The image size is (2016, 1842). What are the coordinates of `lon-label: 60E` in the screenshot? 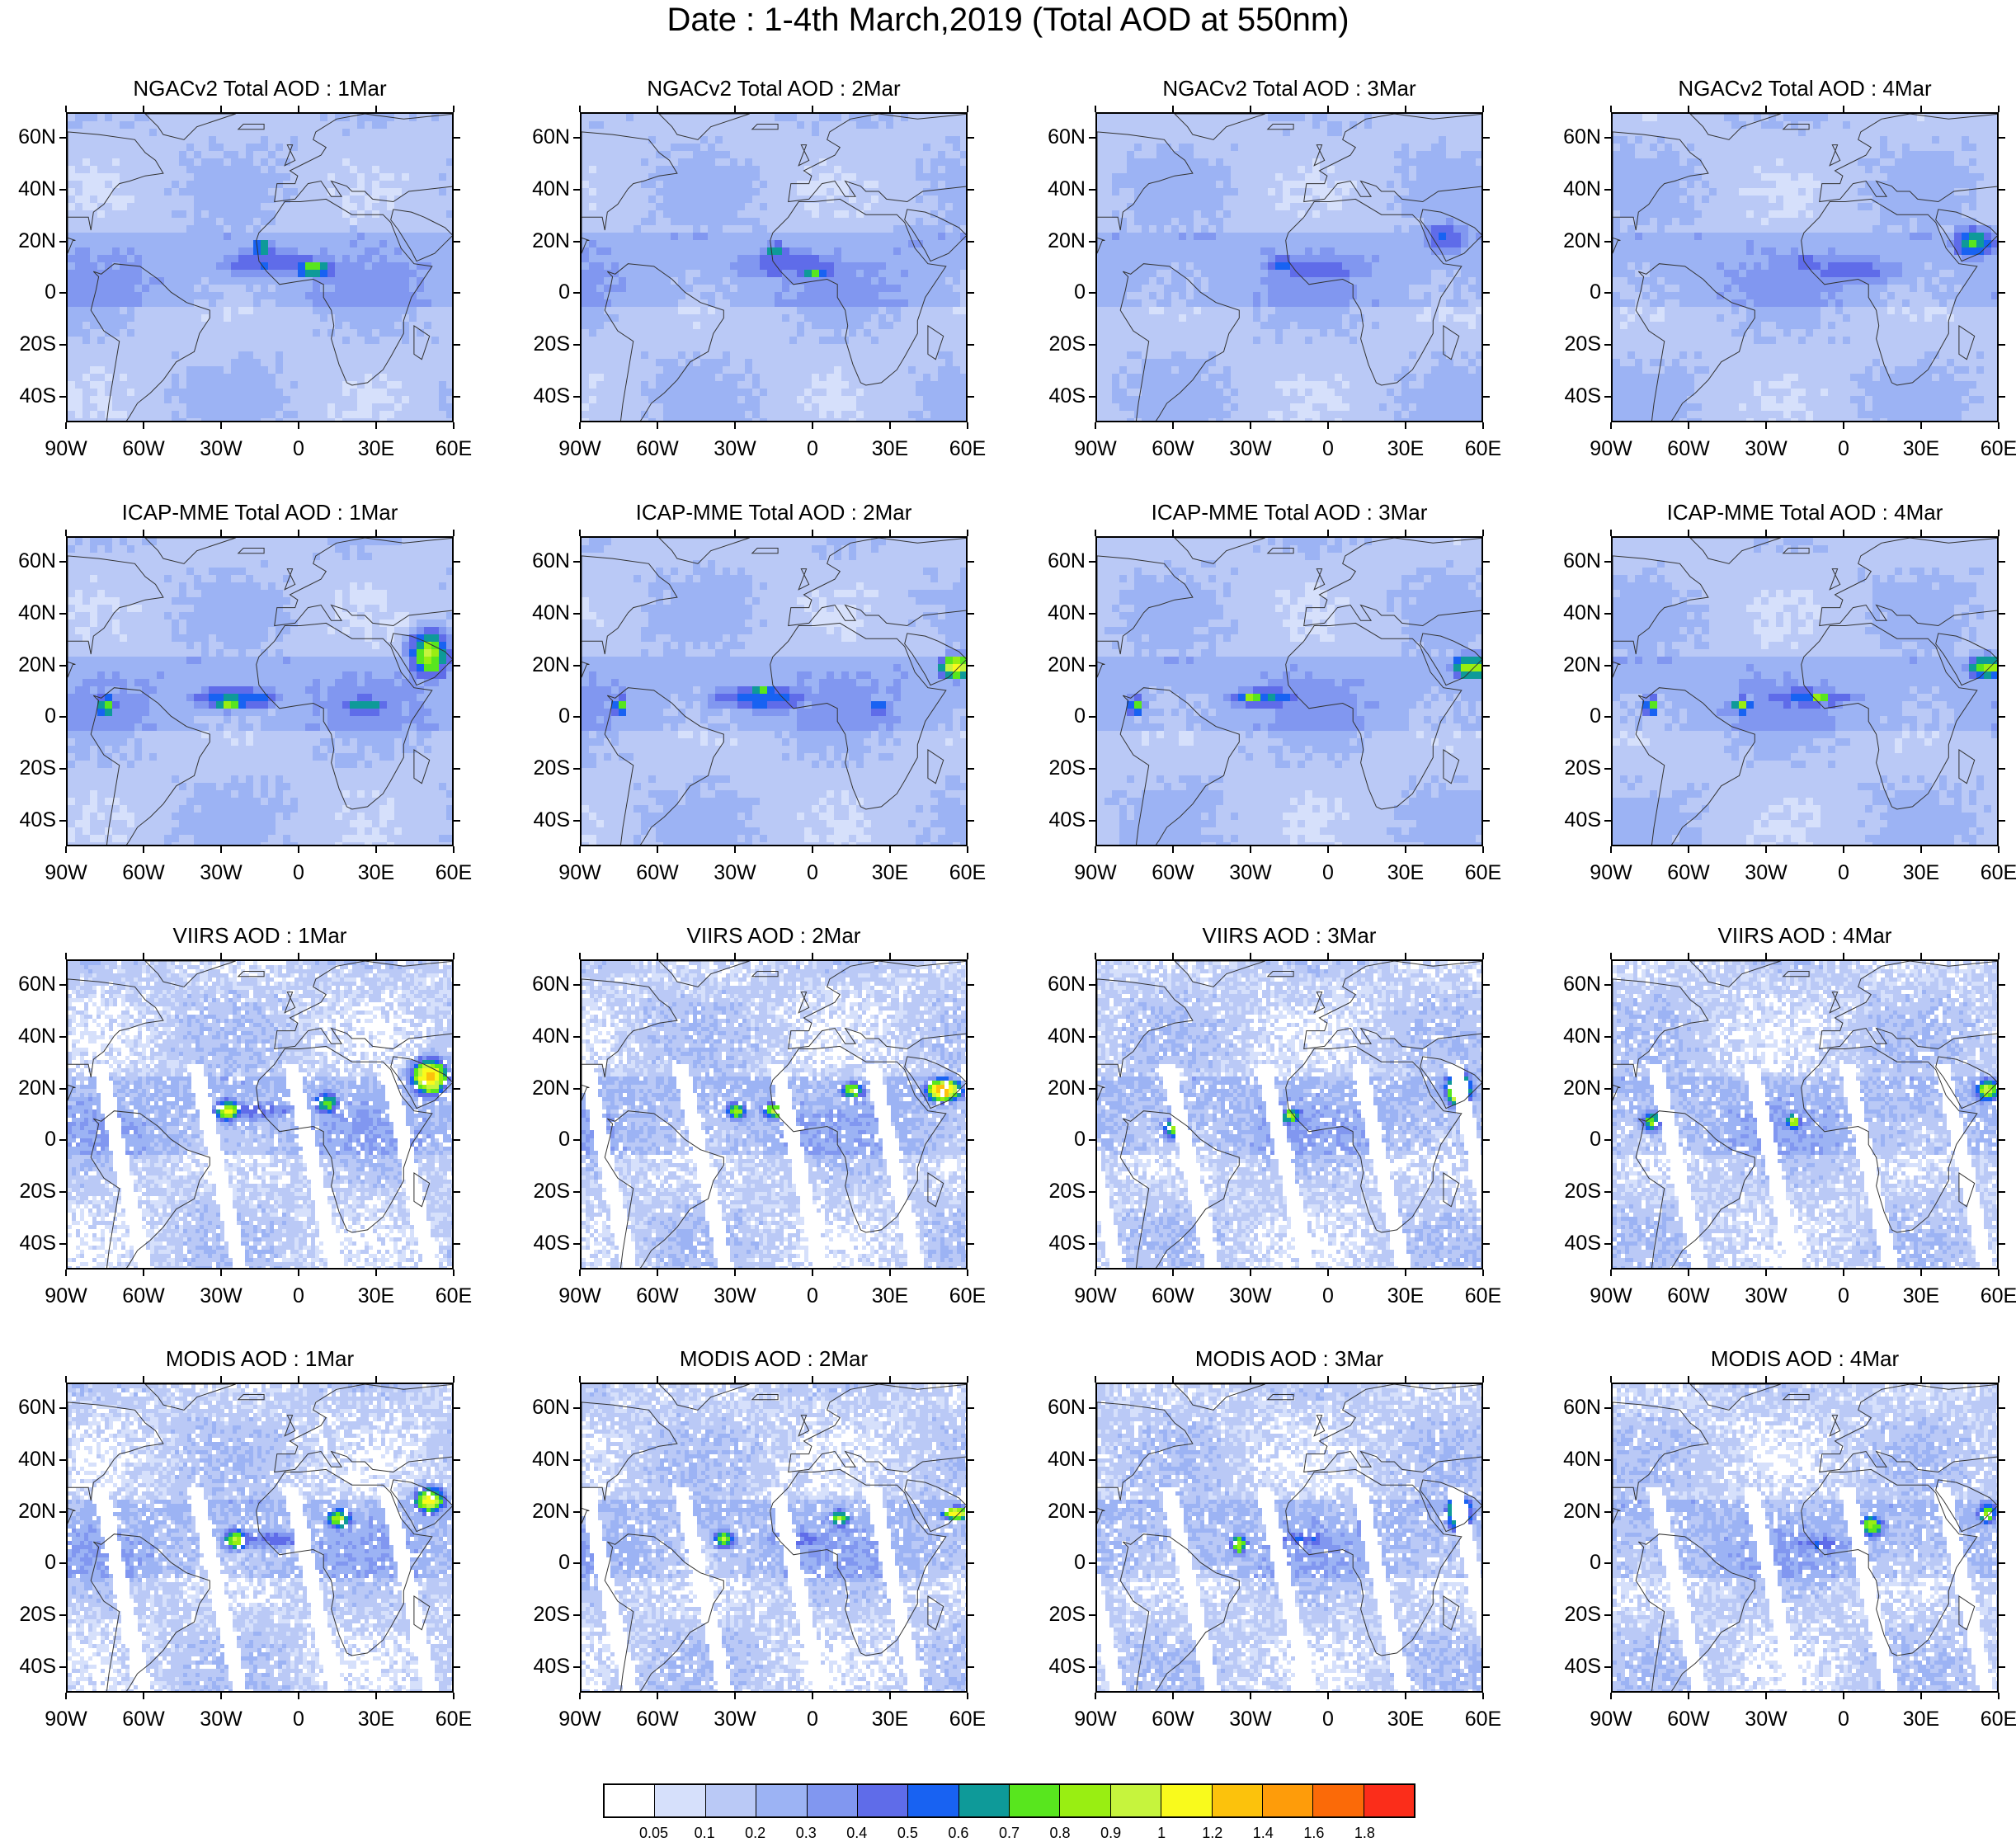 It's located at (454, 873).